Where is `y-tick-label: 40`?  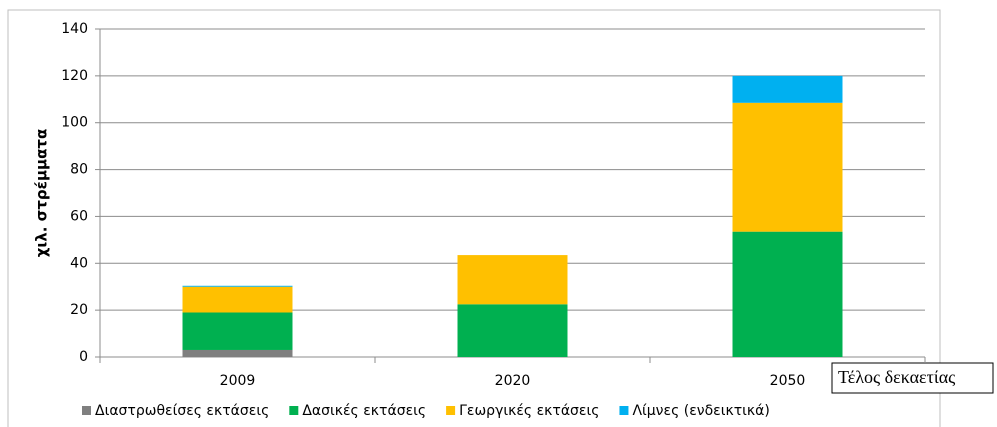
y-tick-label: 40 is located at coordinates (79, 263).